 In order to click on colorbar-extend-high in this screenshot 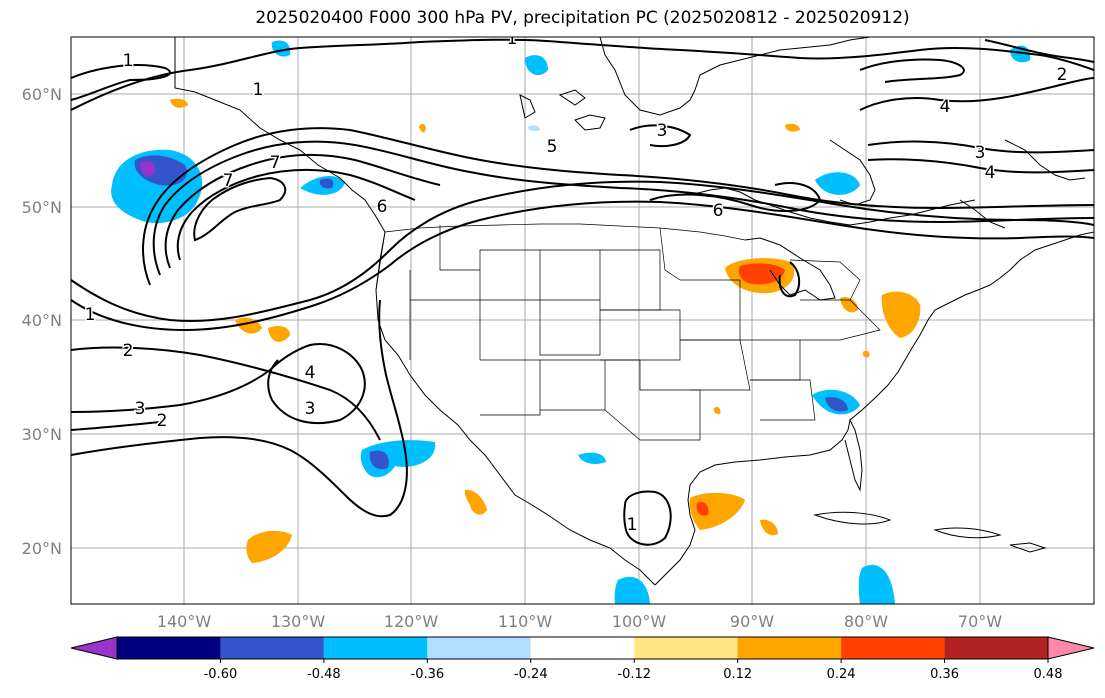, I will do `click(1071, 648)`.